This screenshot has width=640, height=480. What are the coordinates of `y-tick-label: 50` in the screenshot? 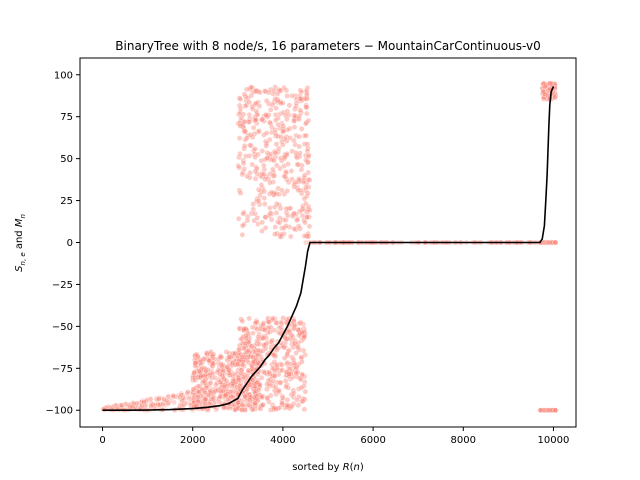 It's located at (66, 159).